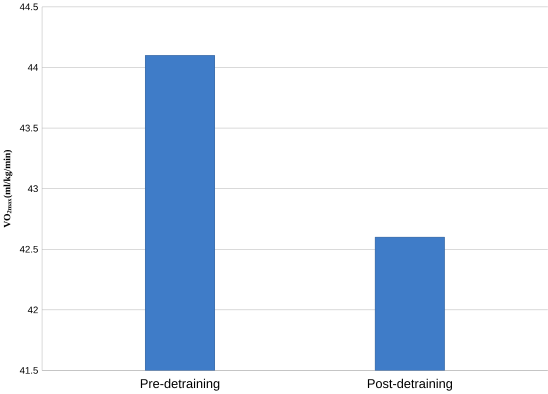 Image resolution: width=548 pixels, height=394 pixels. What do you see at coordinates (29, 128) in the screenshot?
I see `y-tick-label: 43.5` at bounding box center [29, 128].